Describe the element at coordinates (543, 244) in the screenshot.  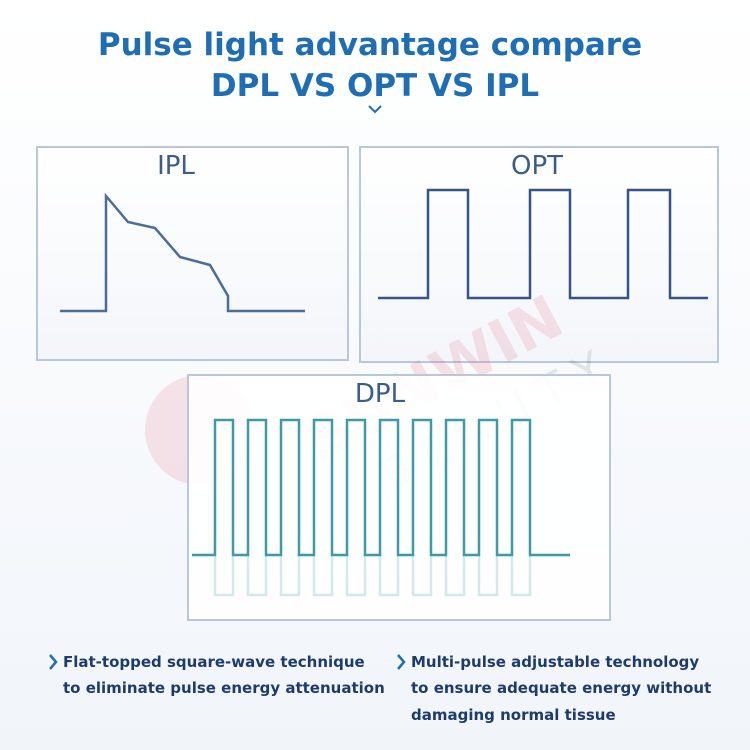
I see `opt-waveform` at that location.